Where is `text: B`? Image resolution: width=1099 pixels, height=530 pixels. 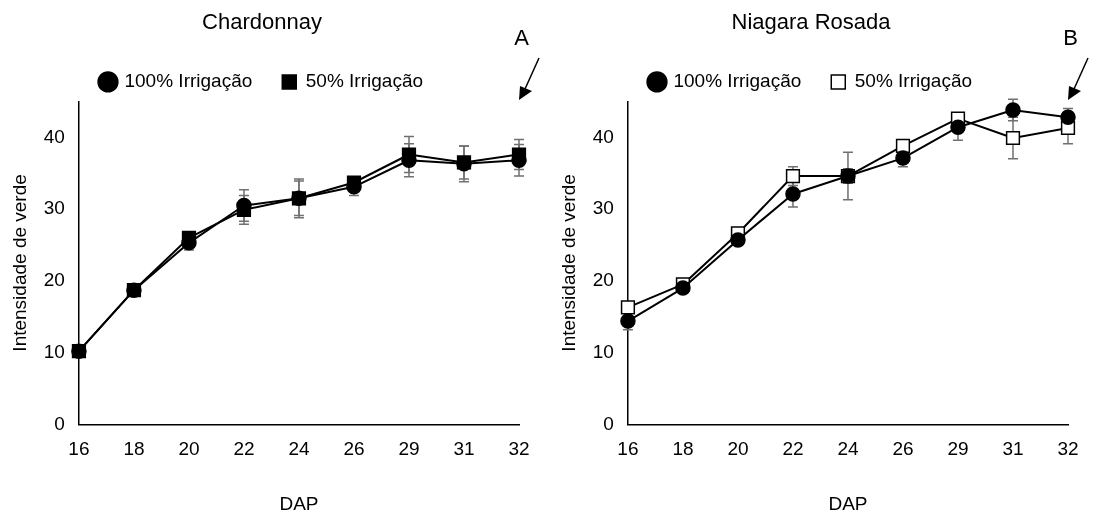 text: B is located at coordinates (1070, 38).